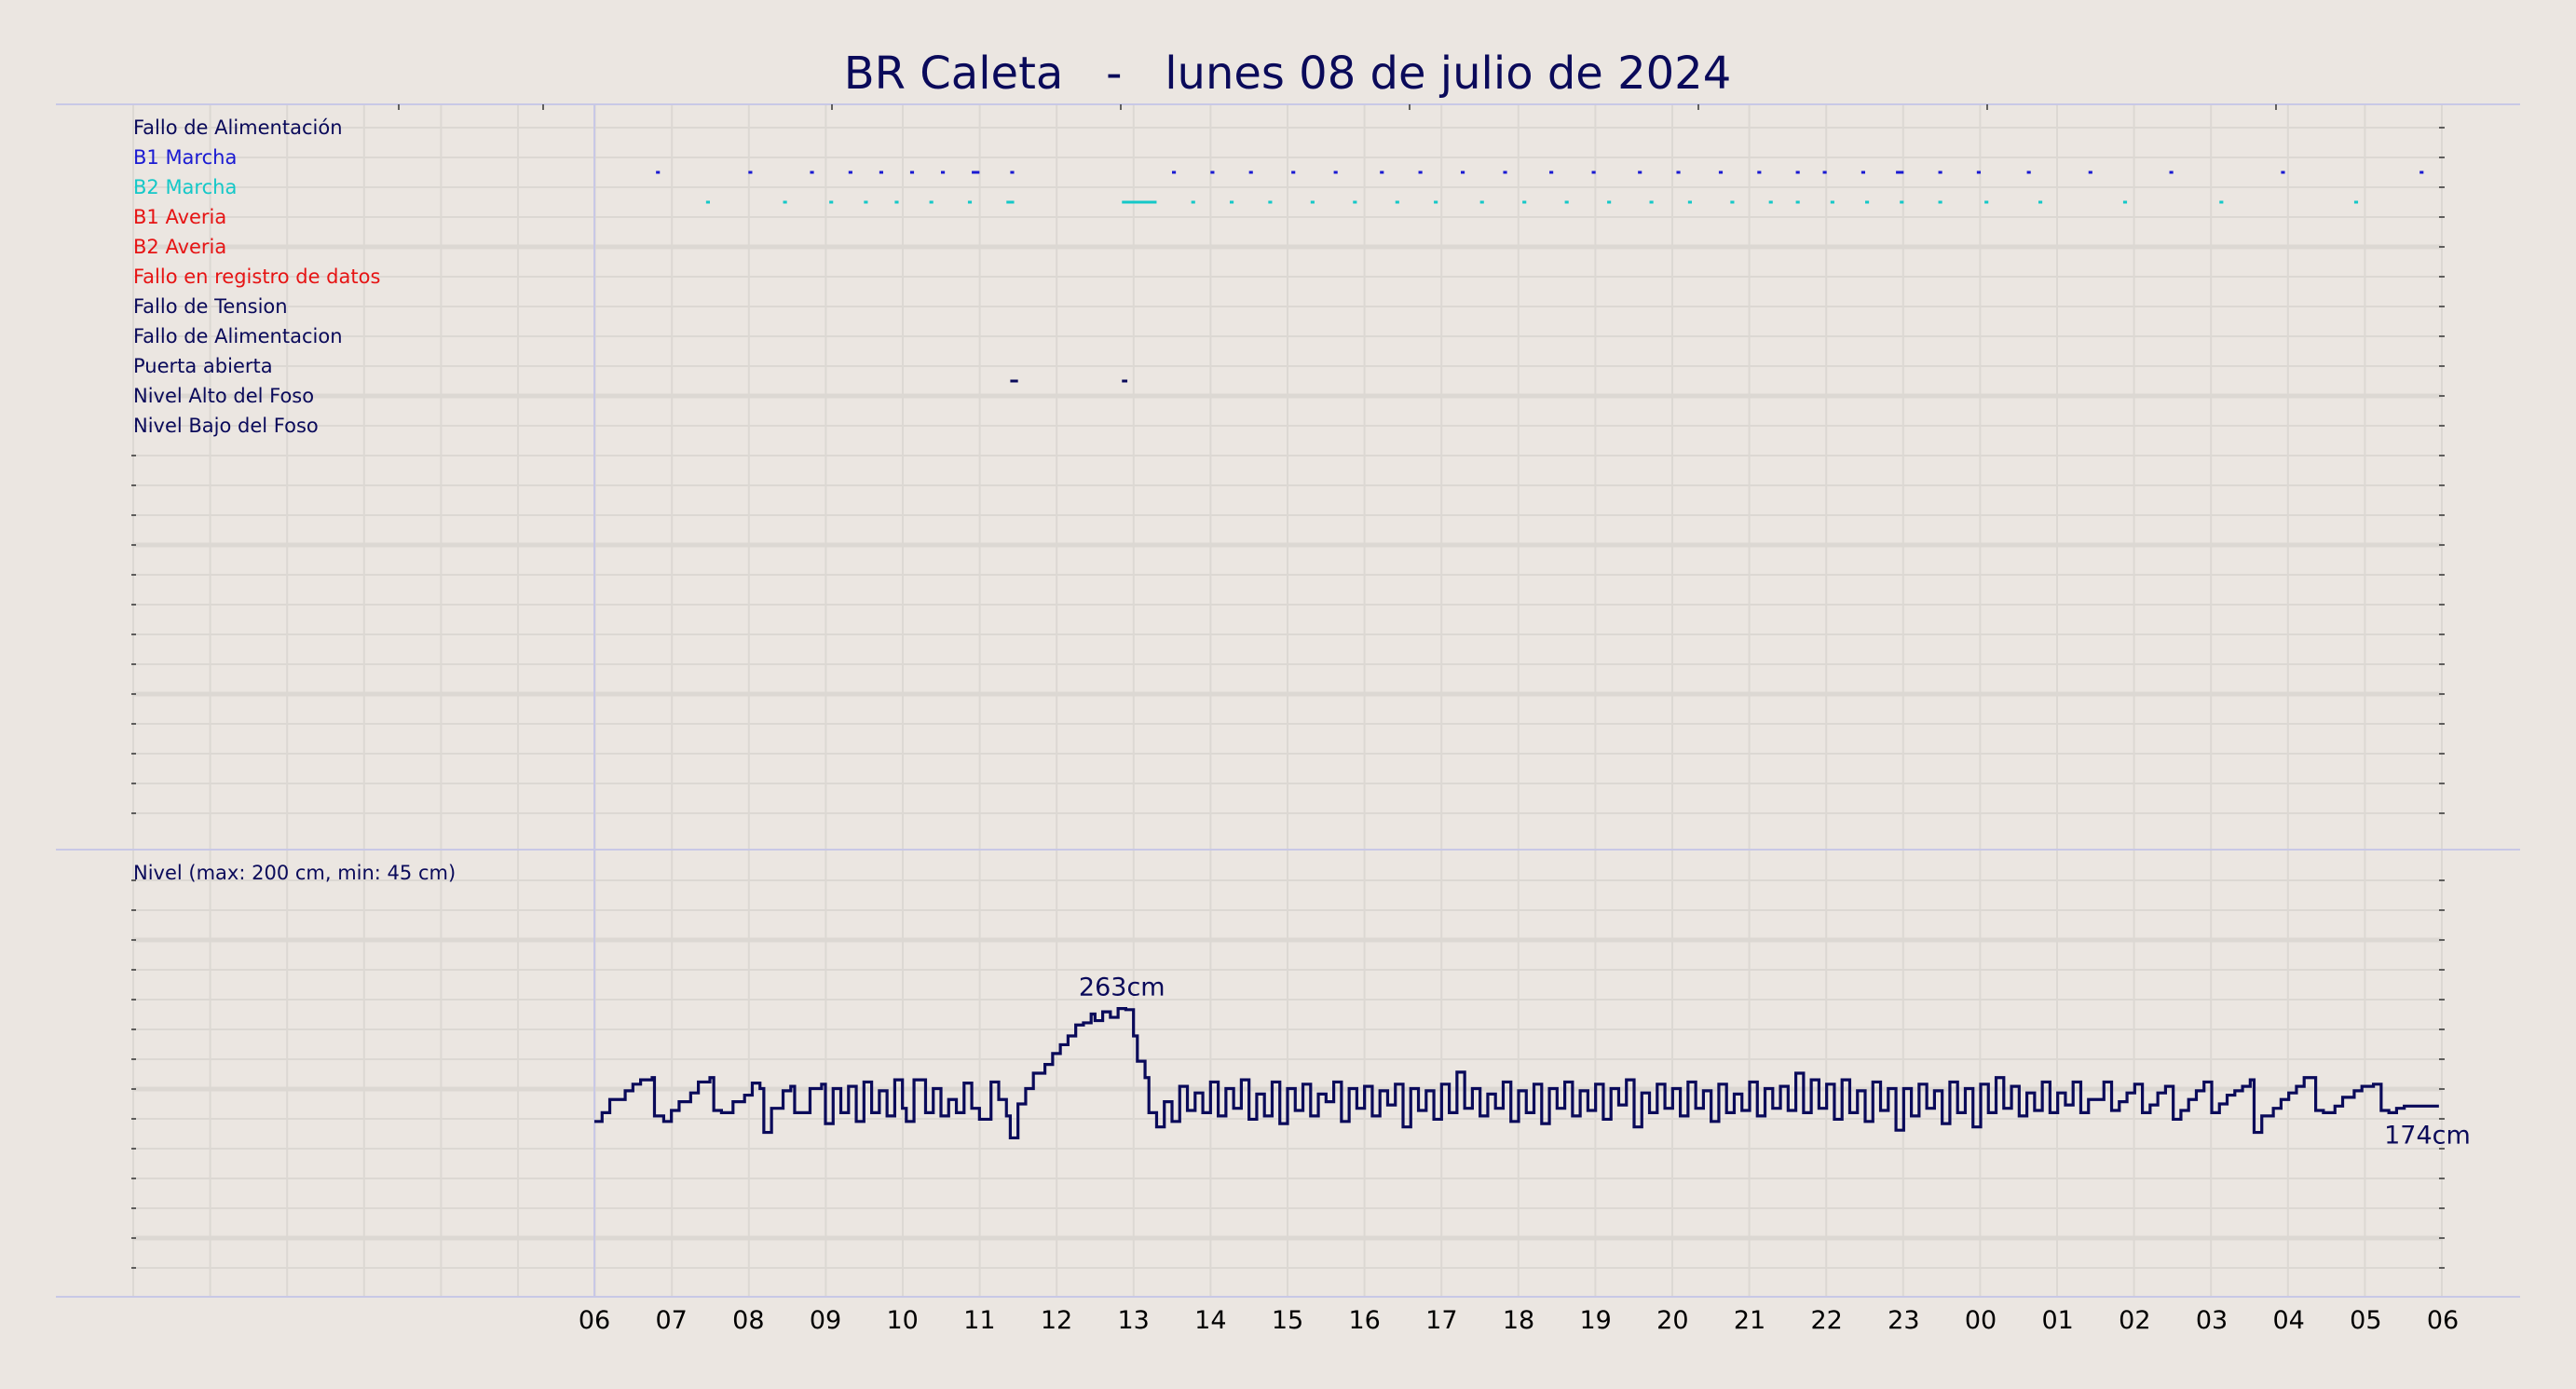 The image size is (2576, 1389). I want to click on signal-label: B2 Marcha, so click(185, 187).